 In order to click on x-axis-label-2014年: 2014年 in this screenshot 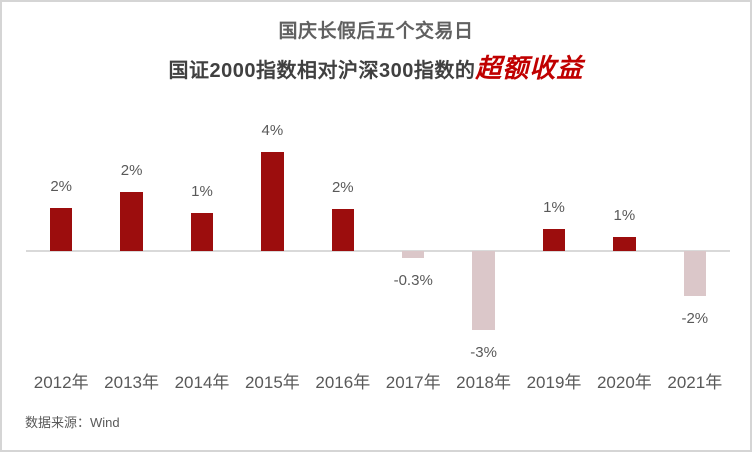, I will do `click(202, 382)`.